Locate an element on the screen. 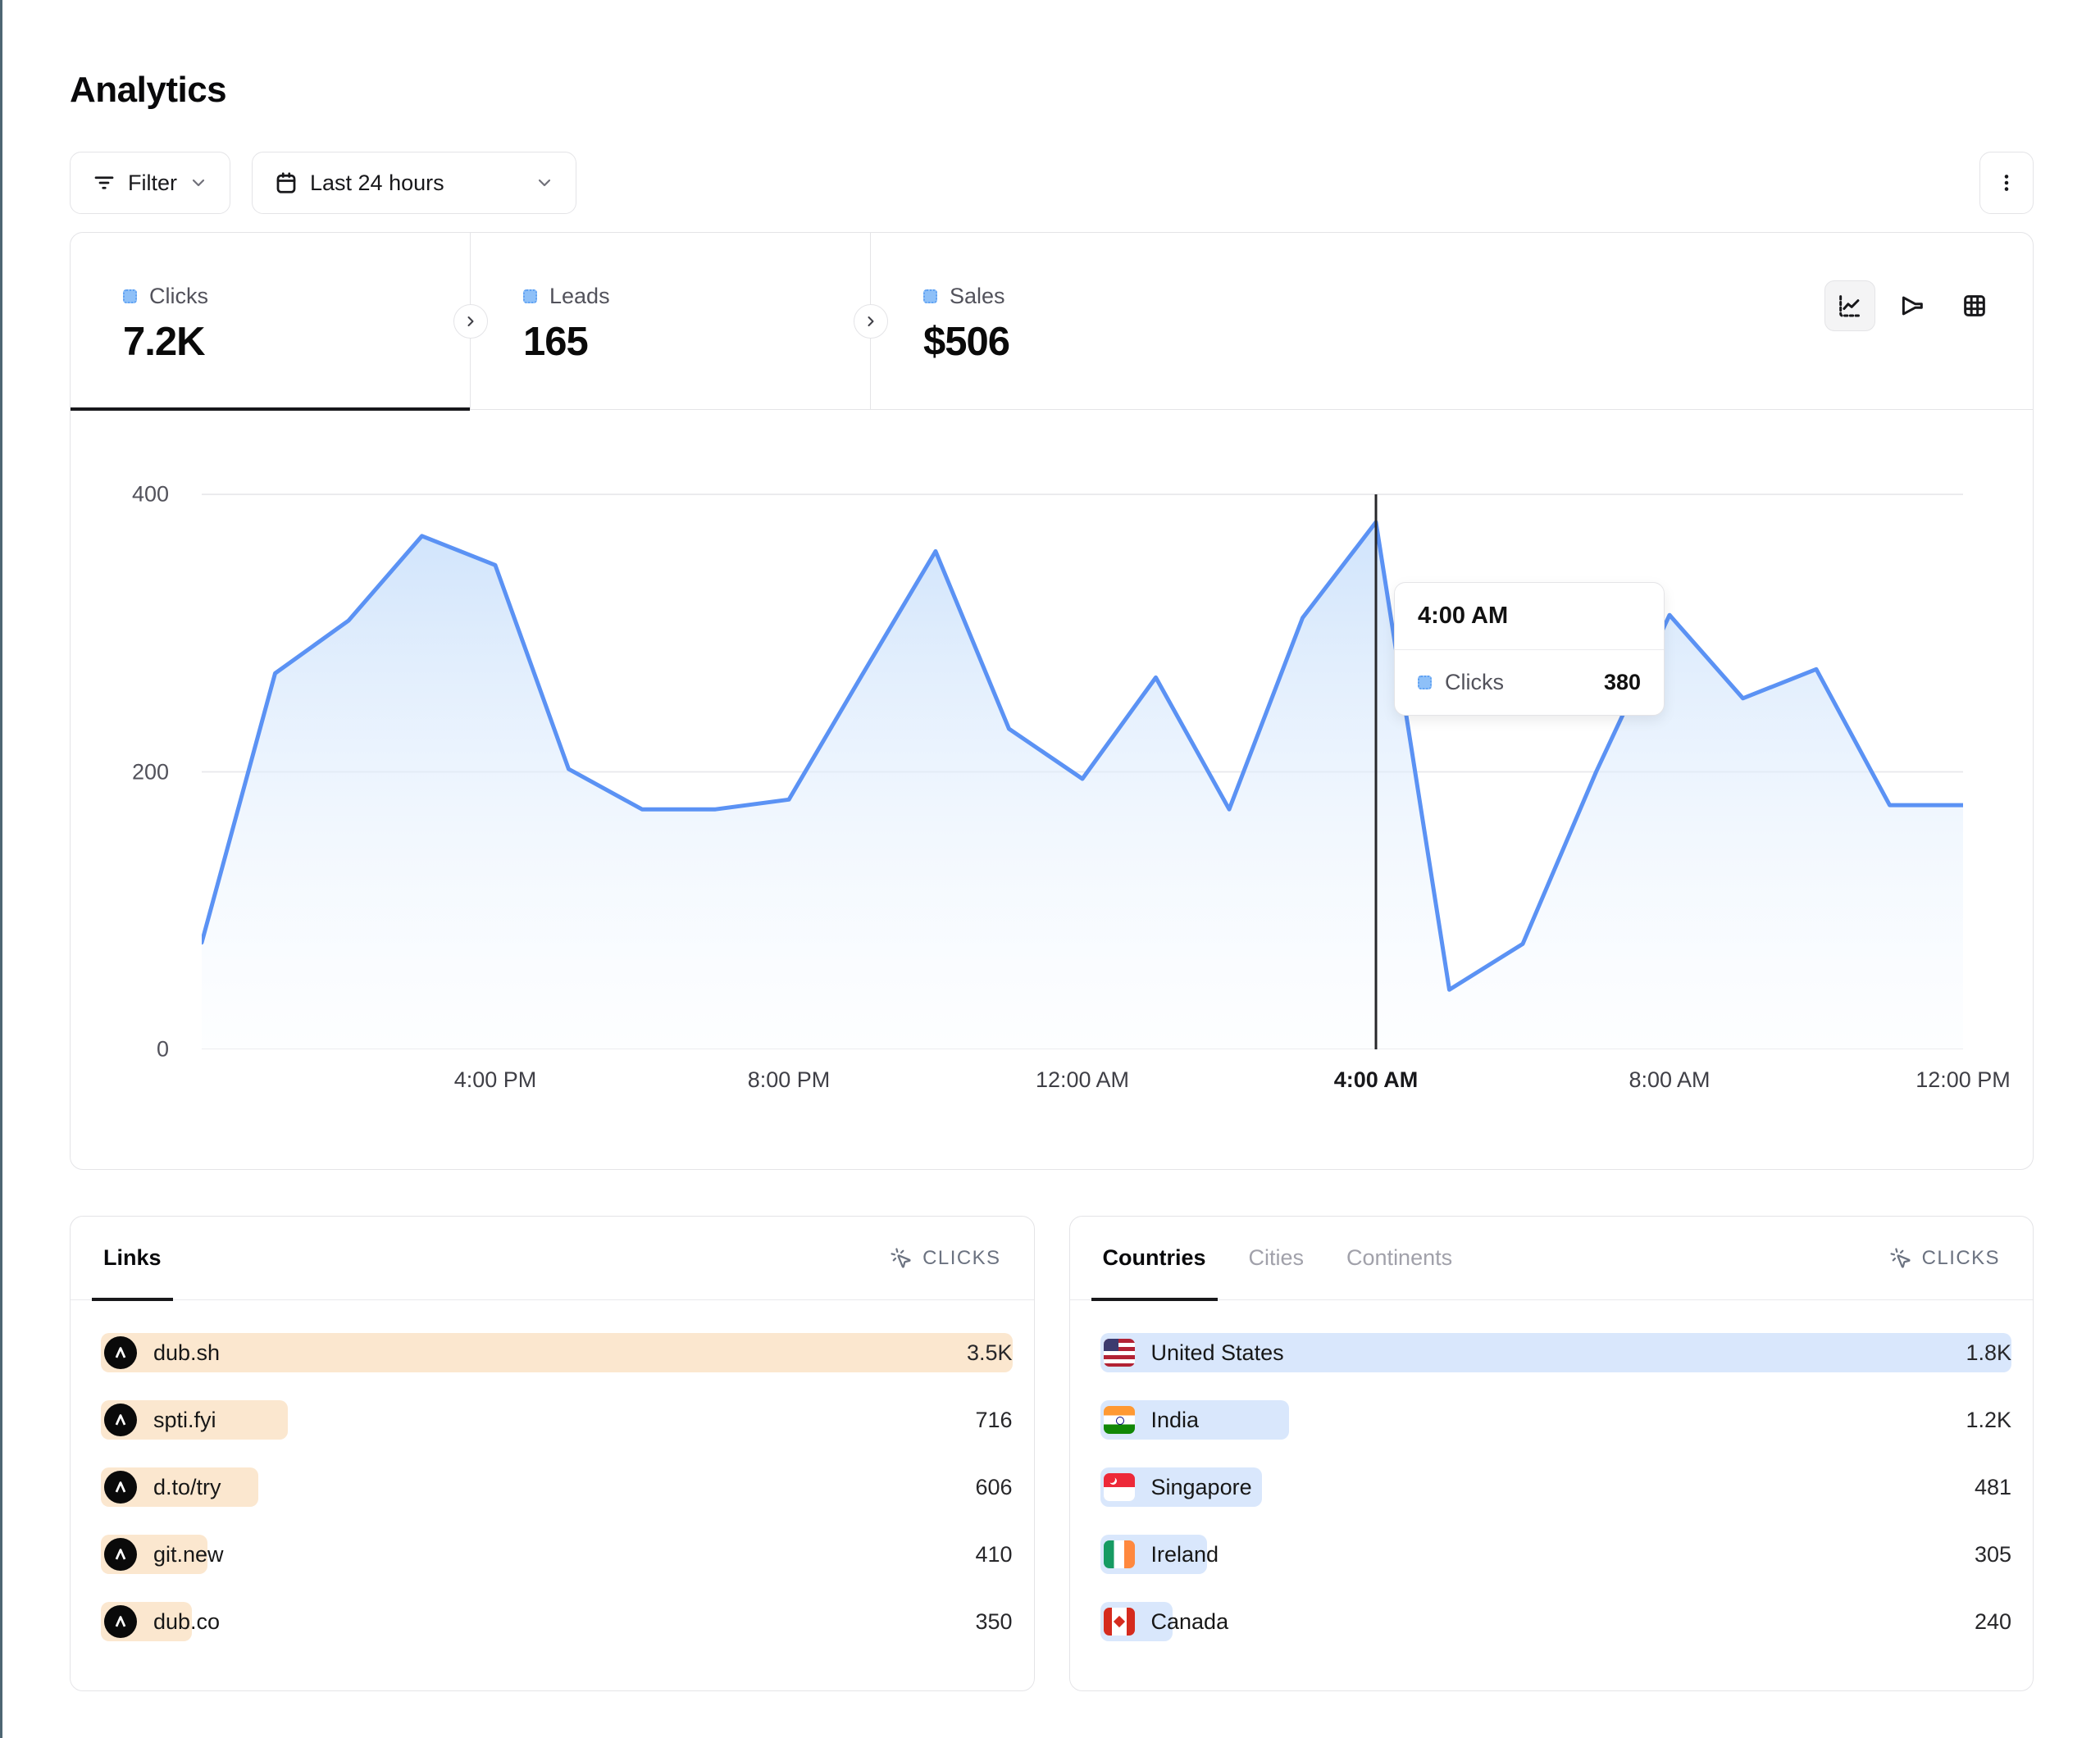 This screenshot has height=1738, width=2100. link-label: dub.sh is located at coordinates (187, 1352).